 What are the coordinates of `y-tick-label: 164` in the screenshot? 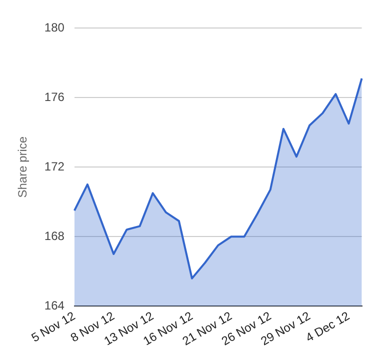 It's located at (54, 305).